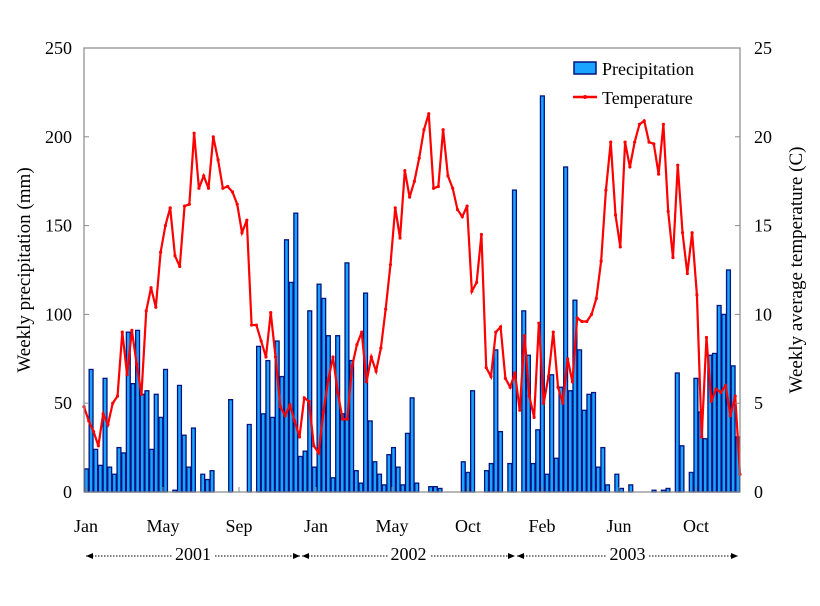  What do you see at coordinates (542, 526) in the screenshot?
I see `x-tick-label: Feb` at bounding box center [542, 526].